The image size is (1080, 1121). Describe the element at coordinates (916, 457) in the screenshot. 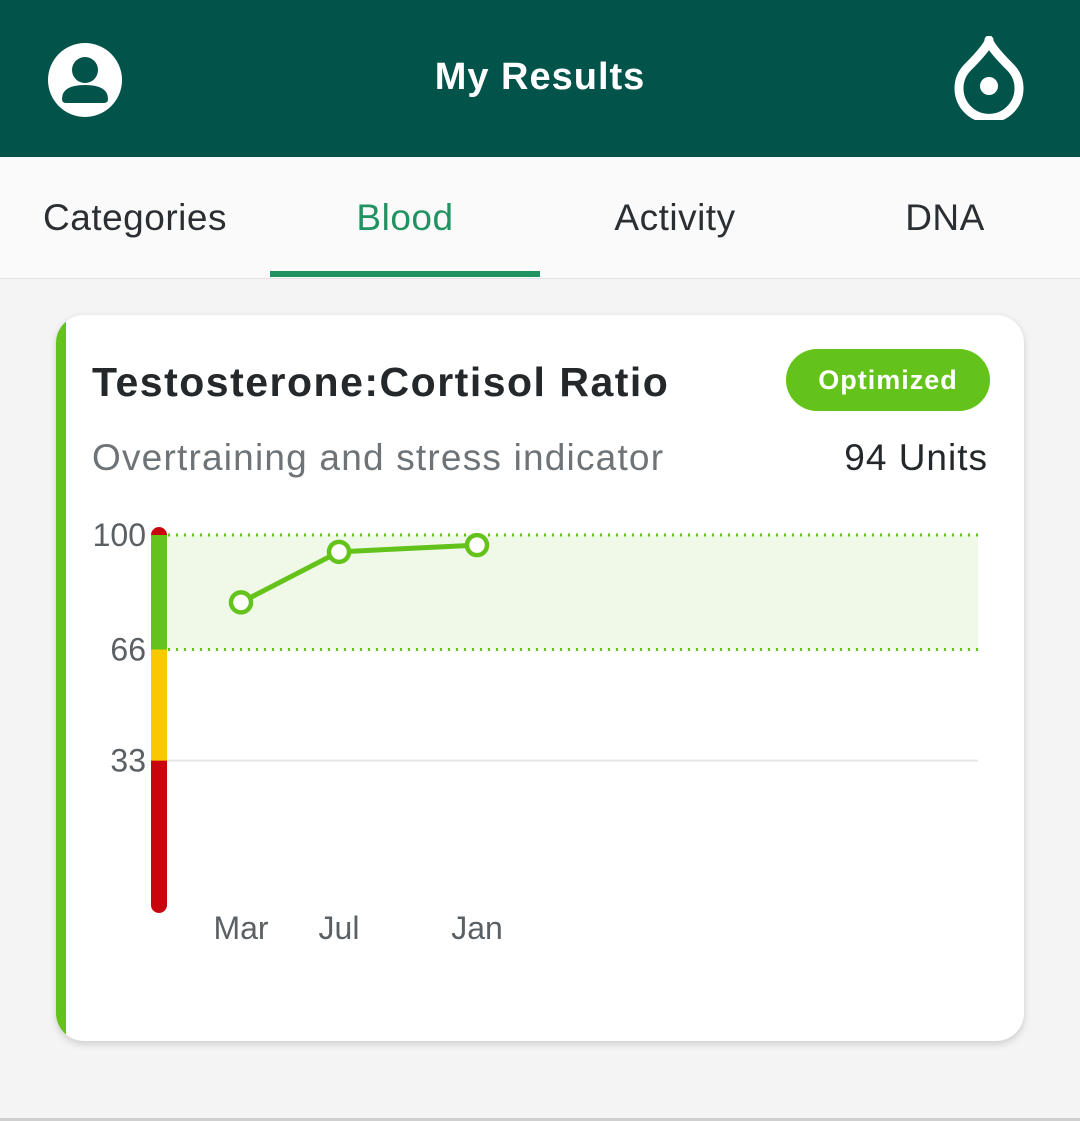

I see `result-value: 94 Units` at that location.